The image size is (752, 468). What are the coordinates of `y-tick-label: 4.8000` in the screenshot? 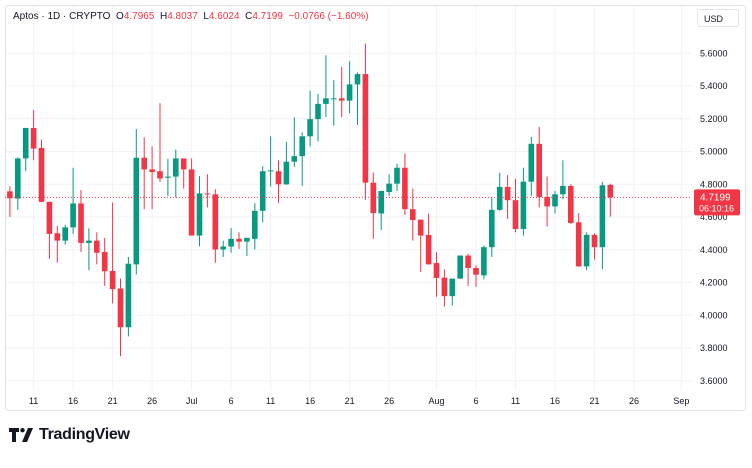 It's located at (714, 184).